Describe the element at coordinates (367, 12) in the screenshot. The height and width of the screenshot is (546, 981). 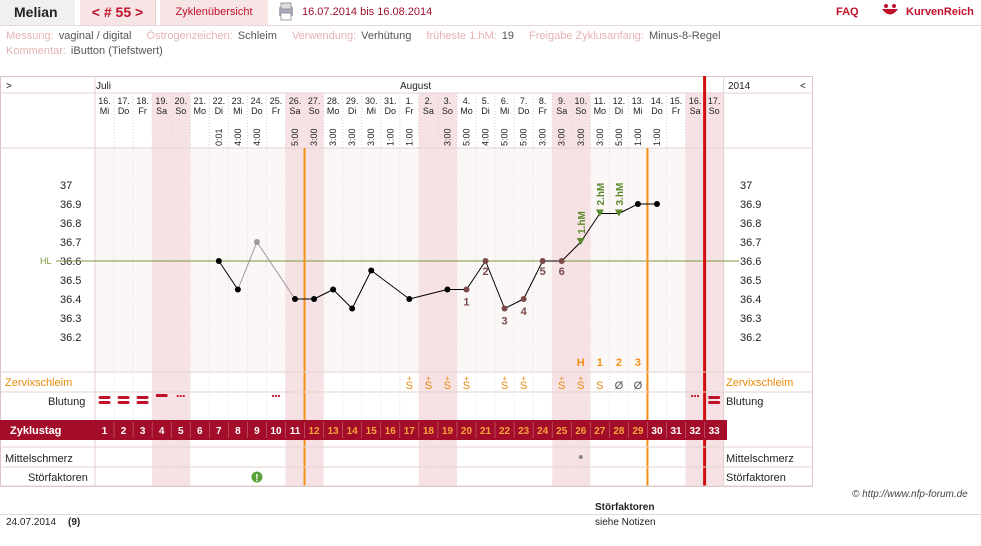
I see `date-range: 16.07.2014 bis 16.08.2014` at that location.